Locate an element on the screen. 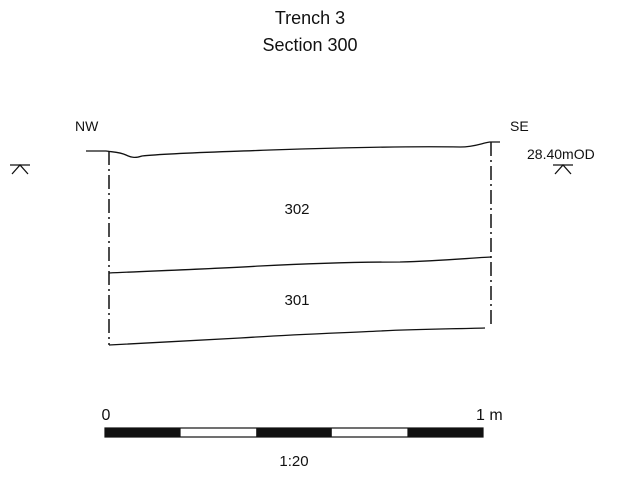  layer-label-302: 302 is located at coordinates (296, 209).